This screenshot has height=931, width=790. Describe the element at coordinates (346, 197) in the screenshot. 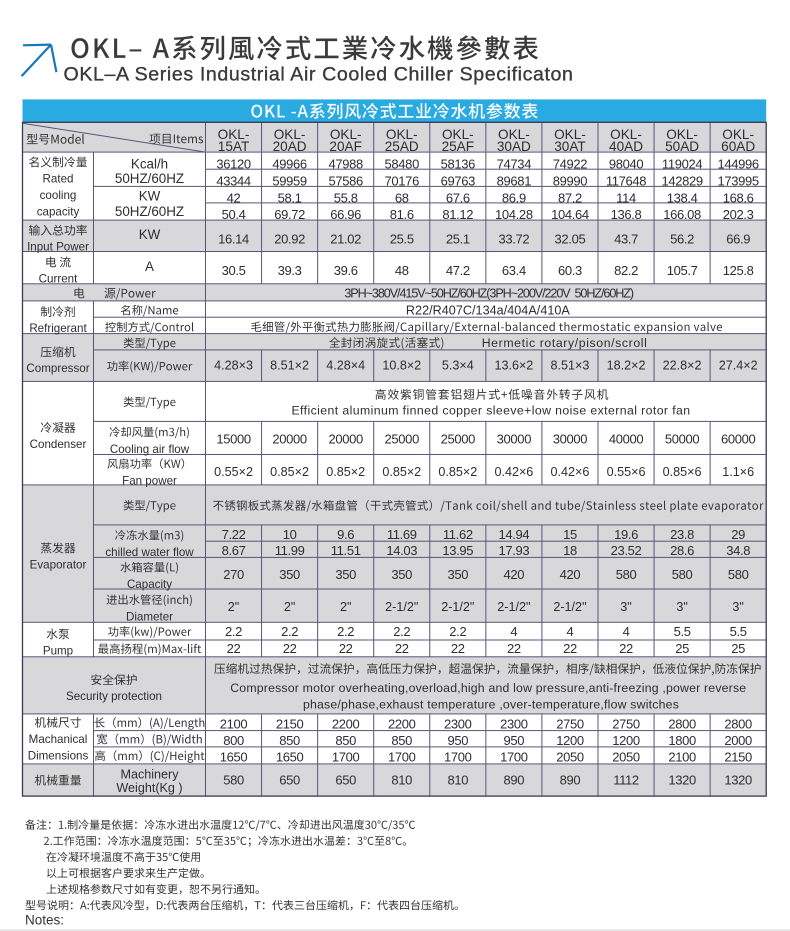

I see `svg-text: 55.8` at that location.